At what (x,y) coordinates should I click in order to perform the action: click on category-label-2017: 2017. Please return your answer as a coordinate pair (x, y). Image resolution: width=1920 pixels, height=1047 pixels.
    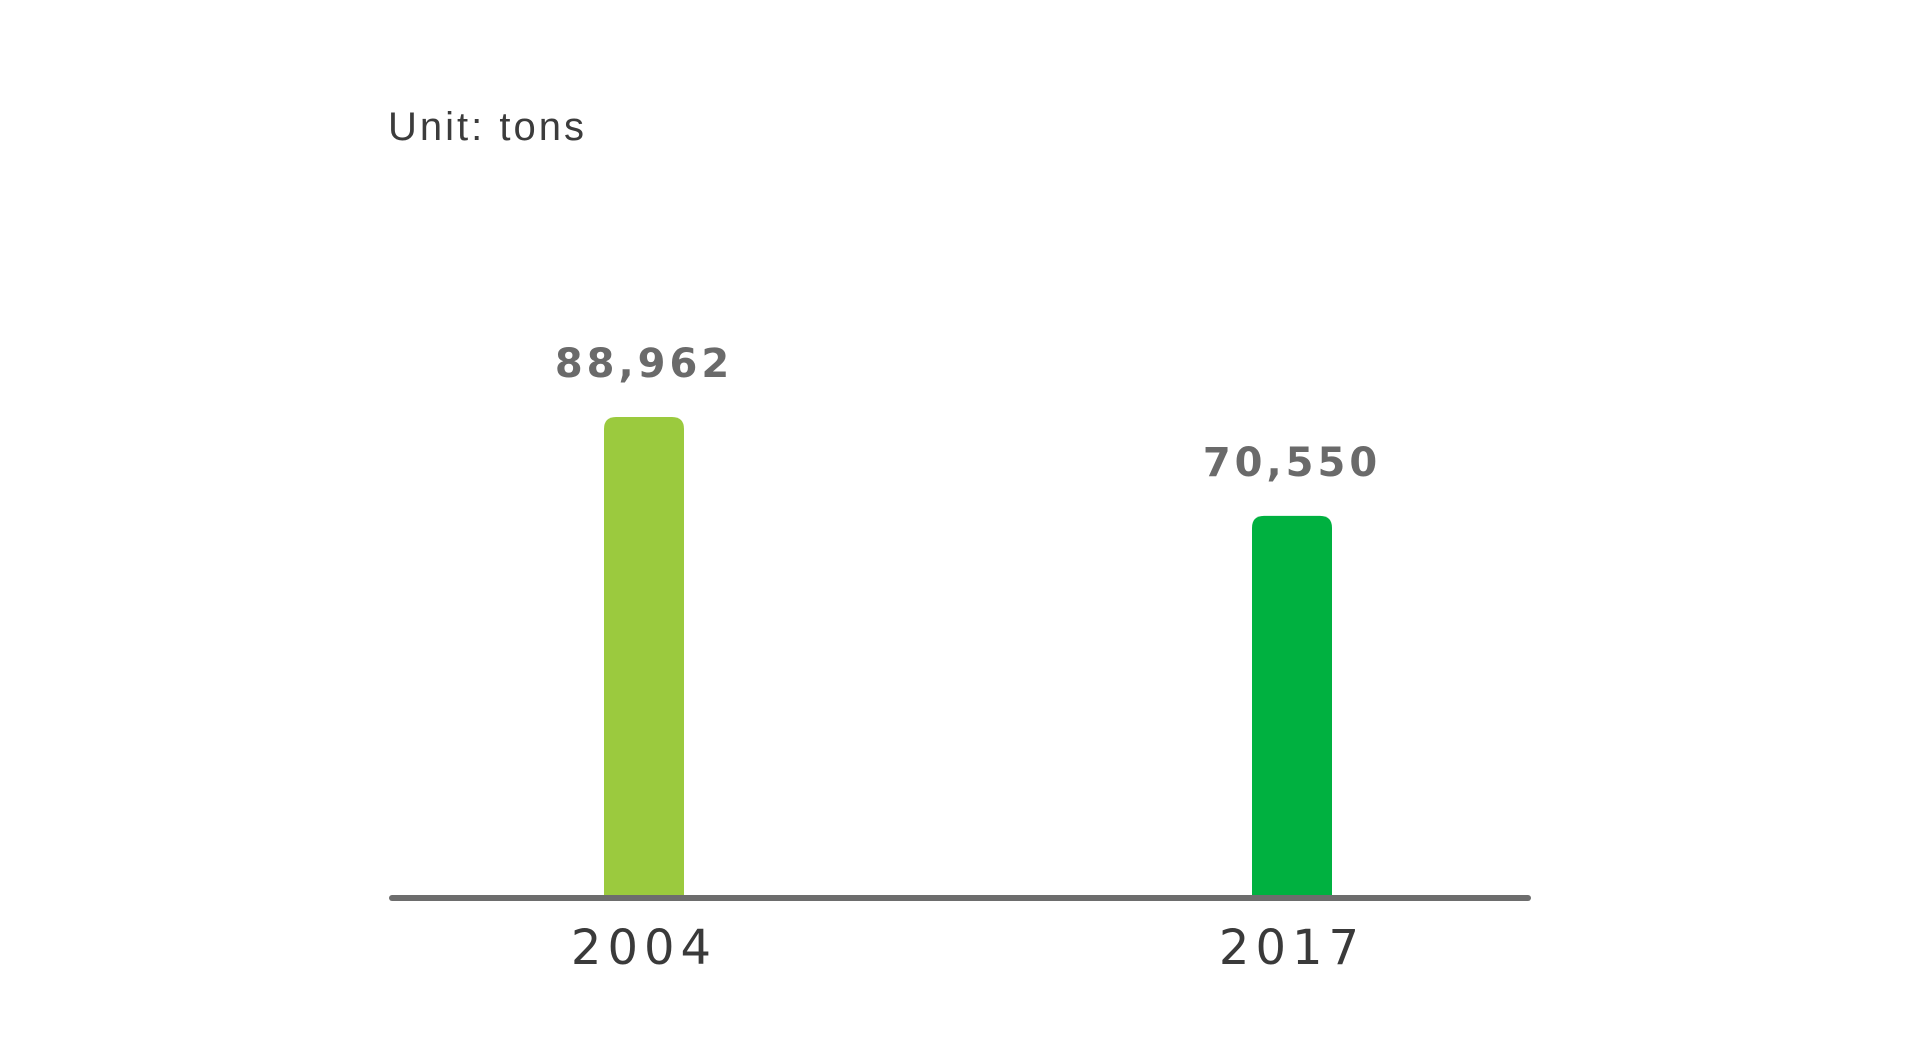
    Looking at the image, I should click on (1292, 948).